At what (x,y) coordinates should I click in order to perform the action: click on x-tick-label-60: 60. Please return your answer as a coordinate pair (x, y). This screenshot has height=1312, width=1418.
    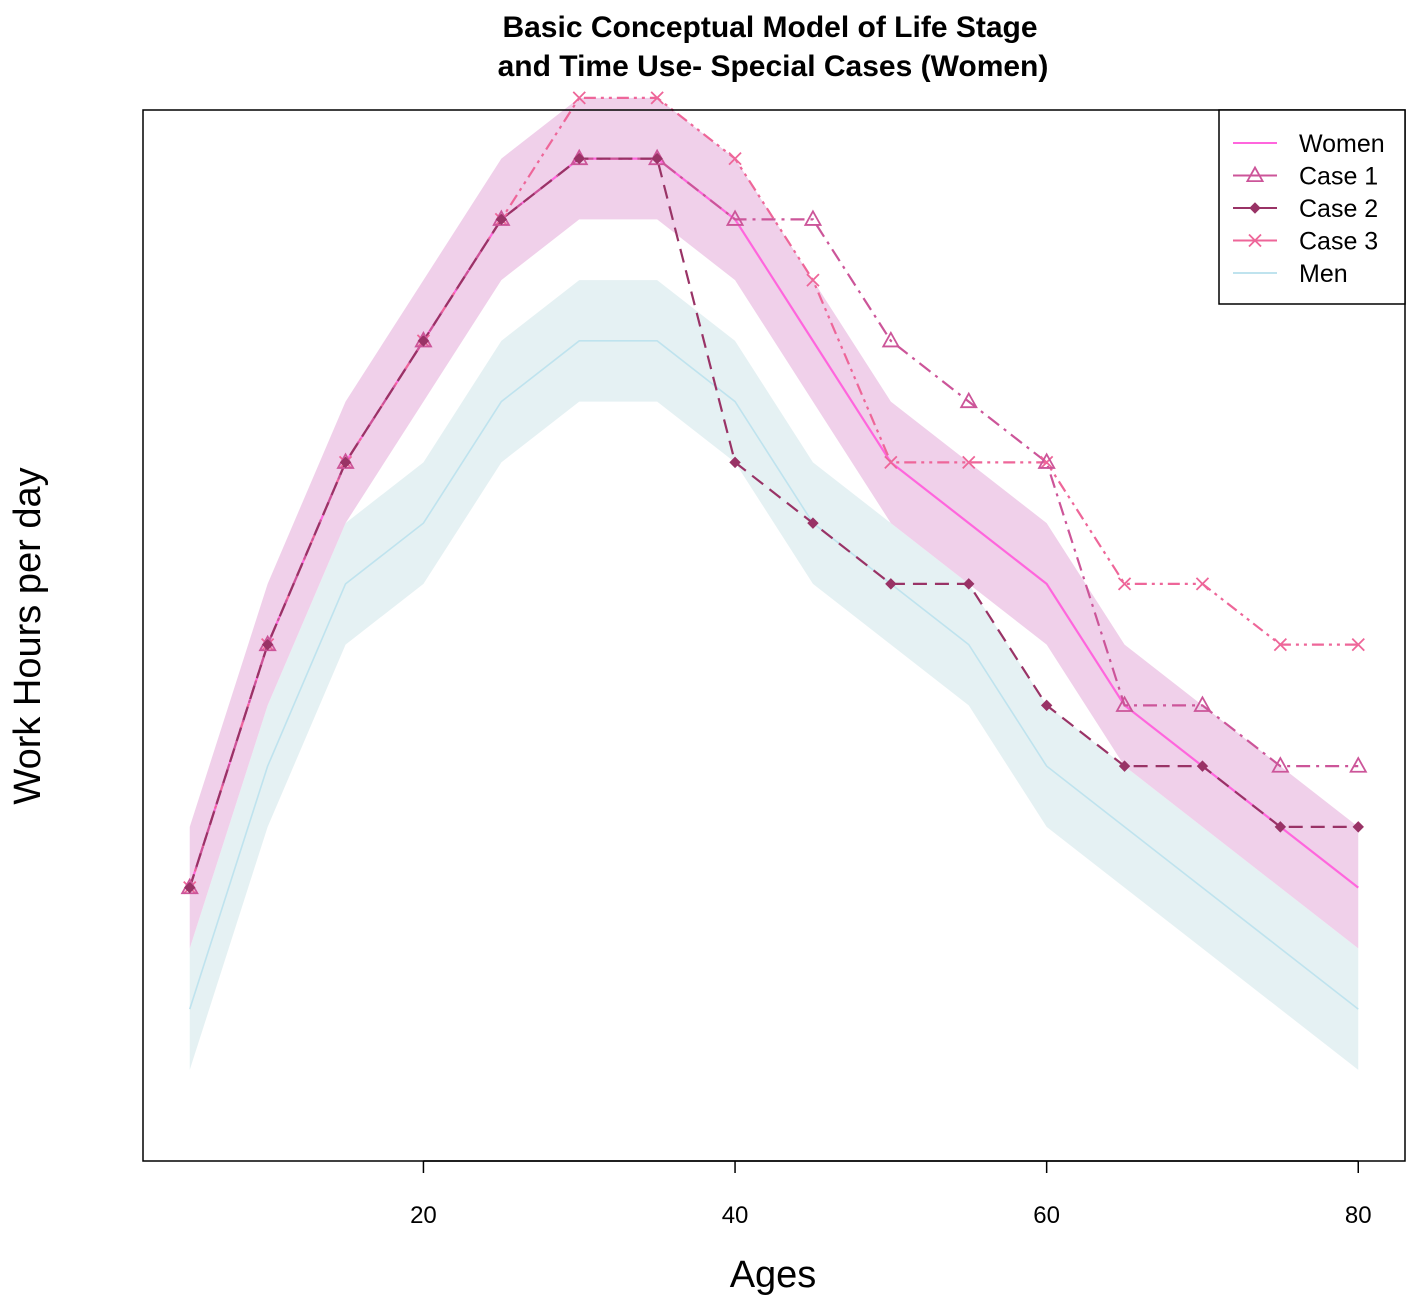
    Looking at the image, I should click on (1046, 1215).